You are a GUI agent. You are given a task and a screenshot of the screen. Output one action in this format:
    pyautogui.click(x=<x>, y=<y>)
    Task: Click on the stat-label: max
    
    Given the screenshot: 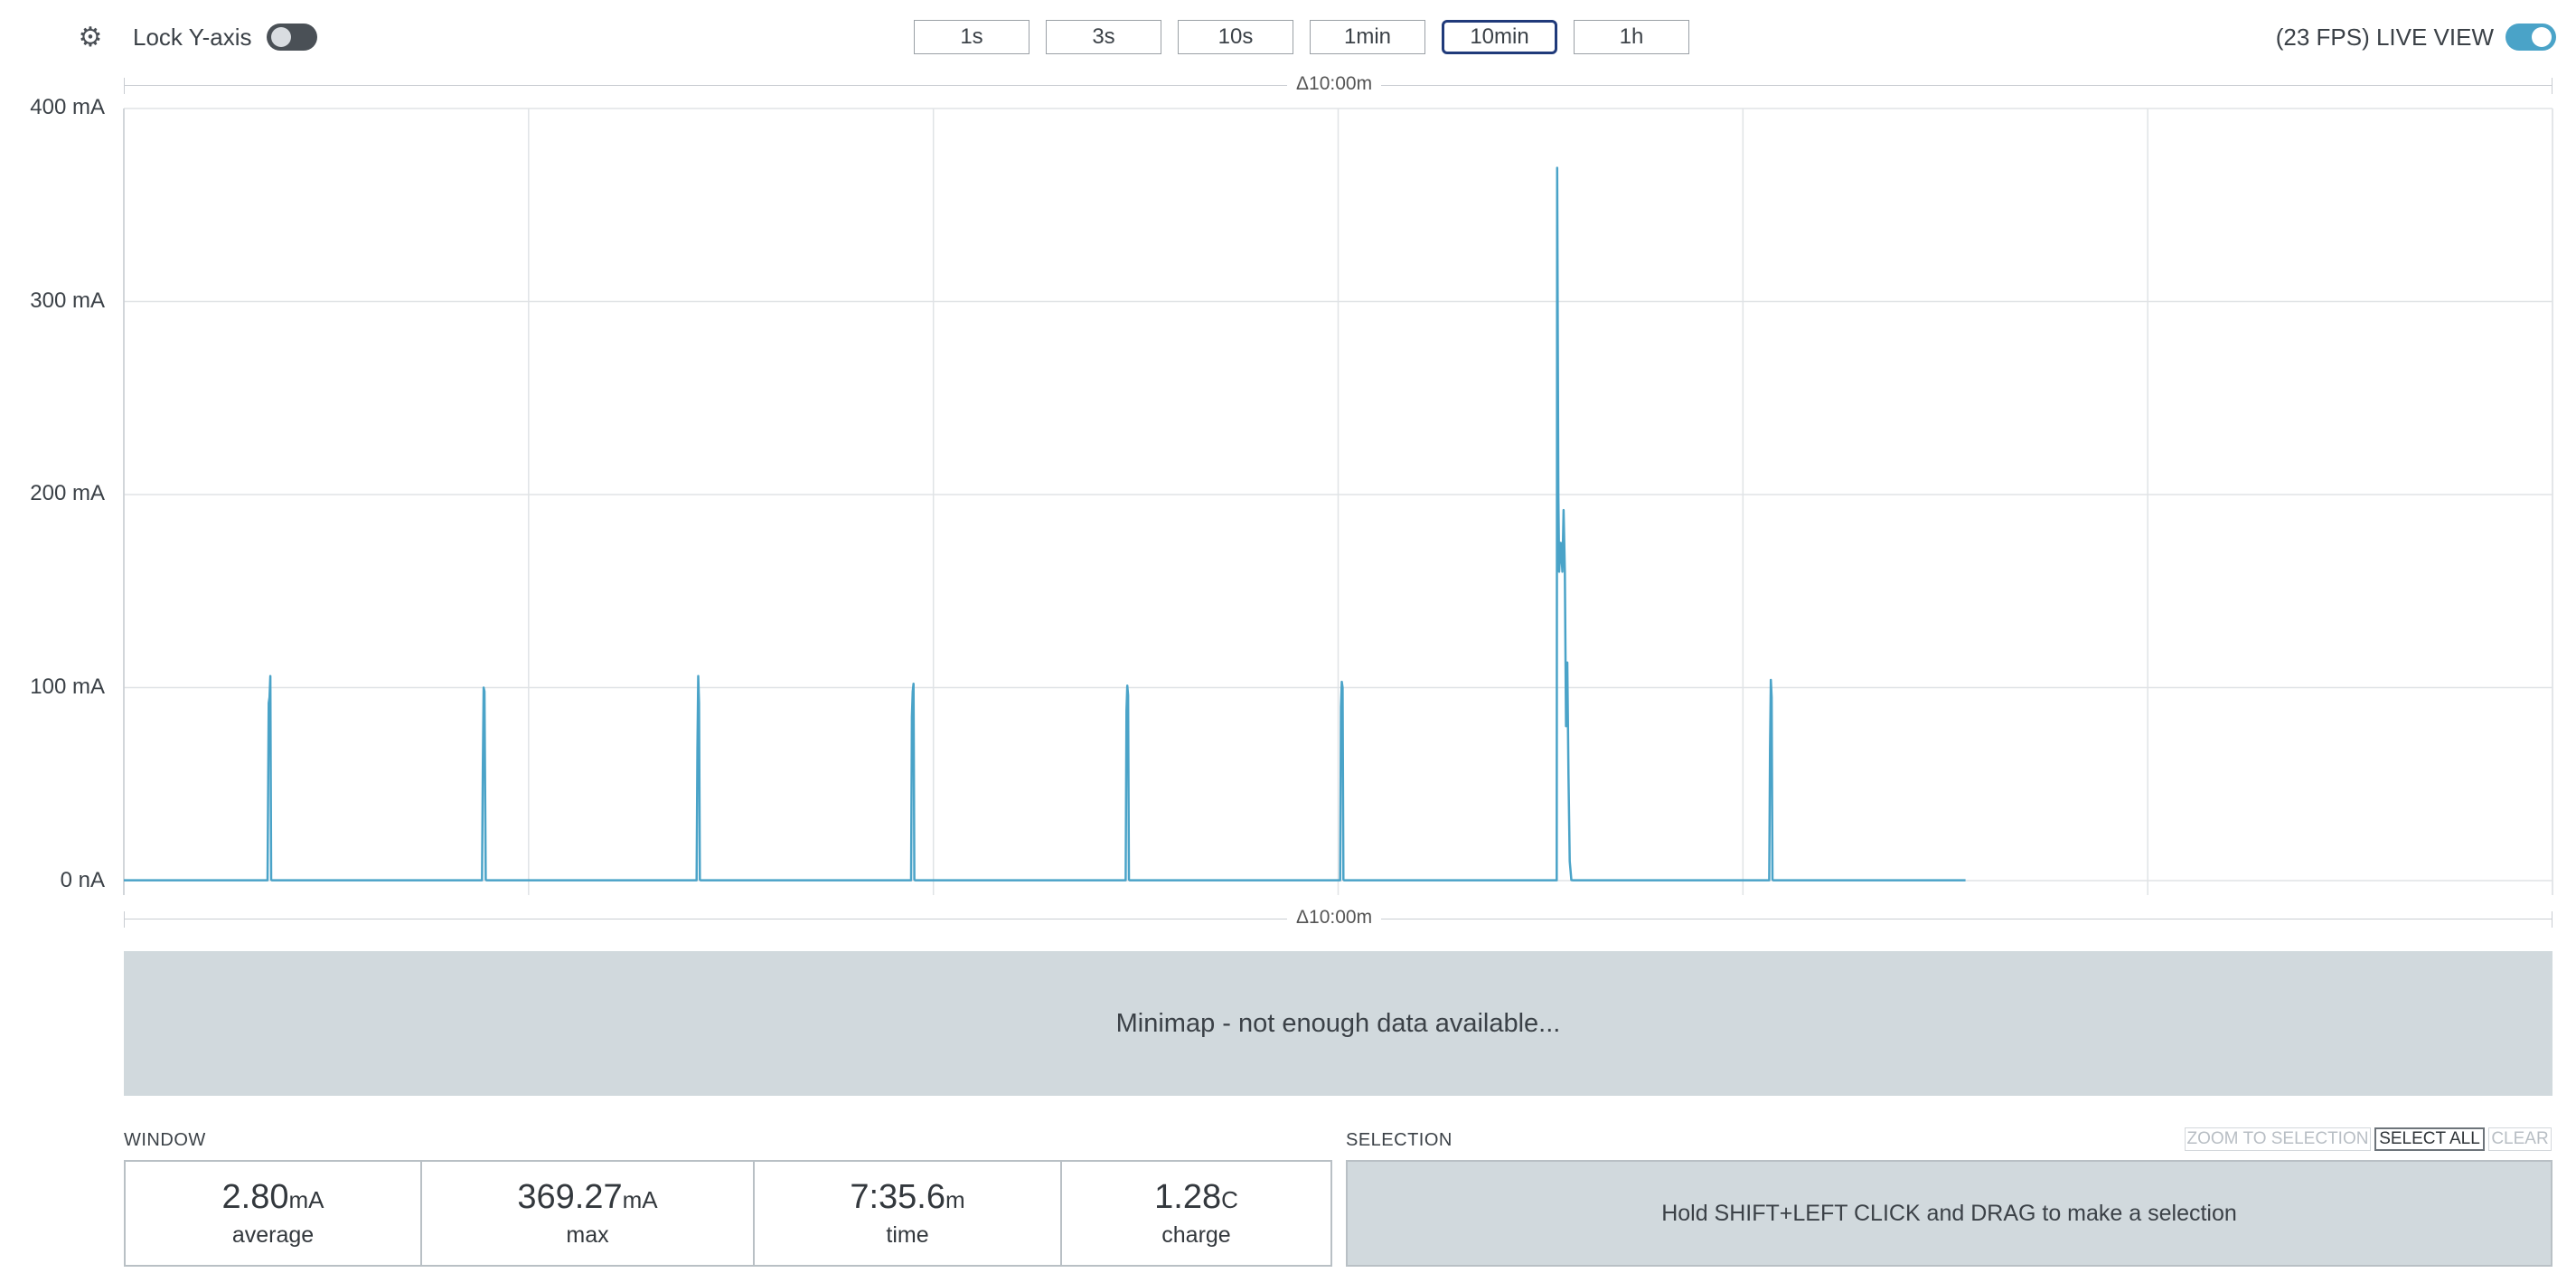 What is the action you would take?
    pyautogui.click(x=587, y=1235)
    